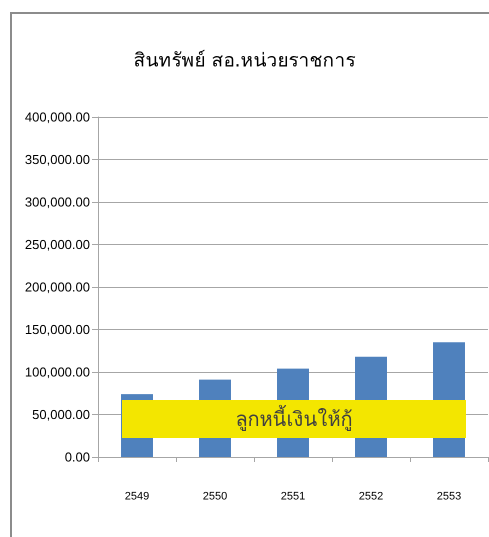  What do you see at coordinates (449, 496) in the screenshot?
I see `x-tick-label: 2553` at bounding box center [449, 496].